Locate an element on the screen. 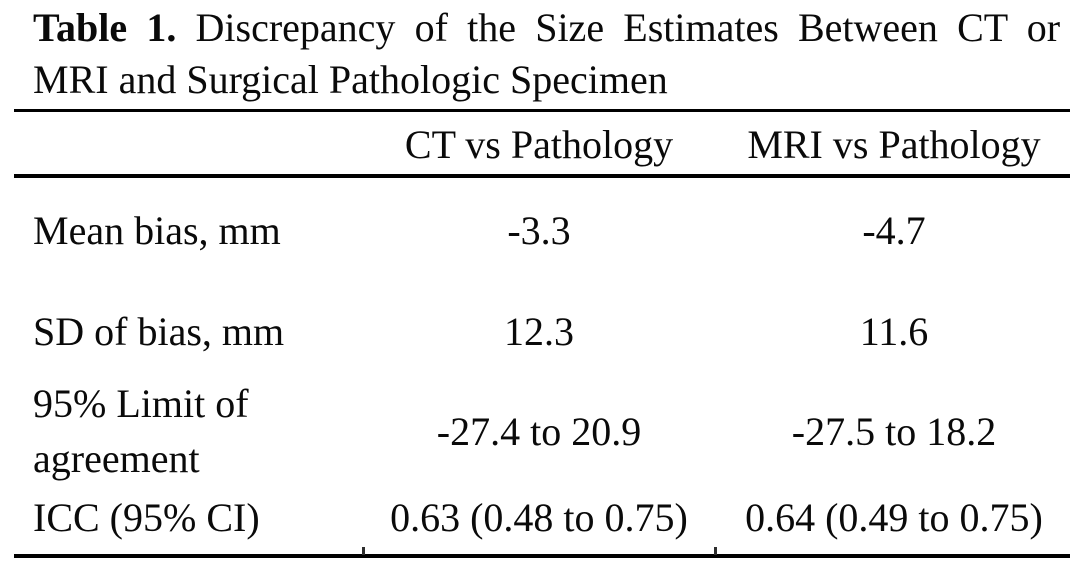 This screenshot has width=1088, height=585. table-row: SD of bias, mm 12.3 11.6 is located at coordinates (544, 331).